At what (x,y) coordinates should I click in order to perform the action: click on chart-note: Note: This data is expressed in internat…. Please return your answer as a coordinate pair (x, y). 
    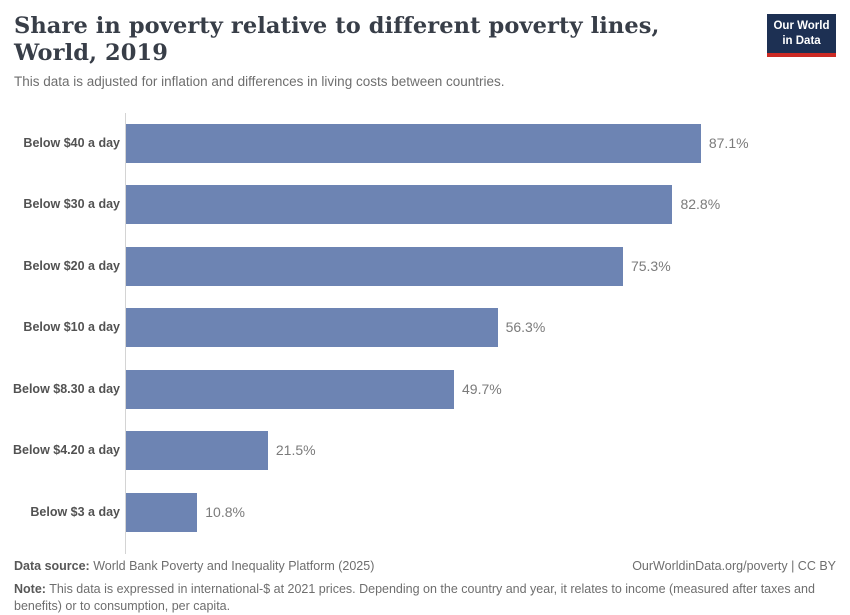
    Looking at the image, I should click on (419, 598).